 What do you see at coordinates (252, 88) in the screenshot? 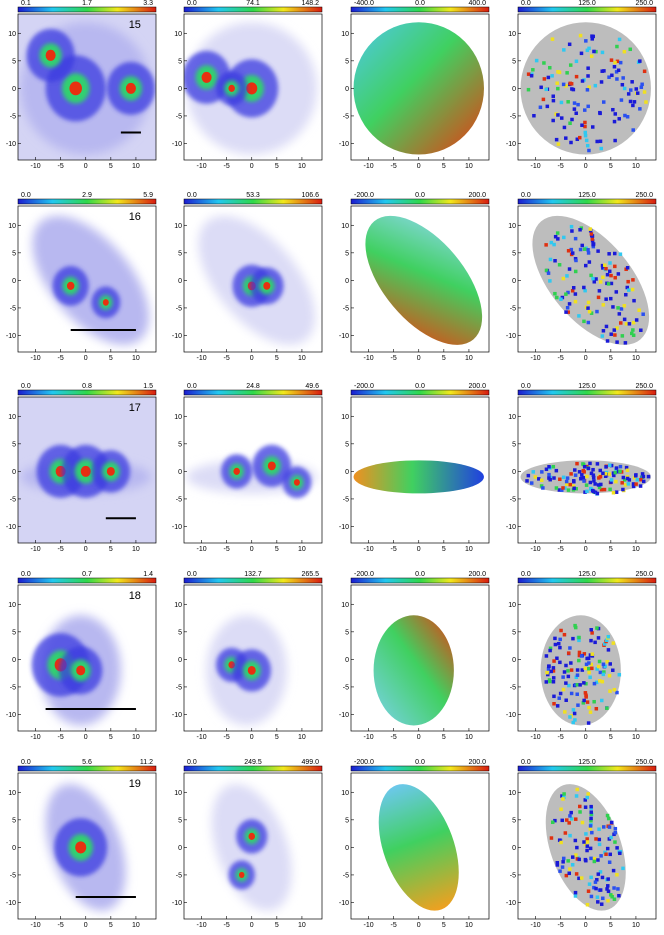
I see `peak` at bounding box center [252, 88].